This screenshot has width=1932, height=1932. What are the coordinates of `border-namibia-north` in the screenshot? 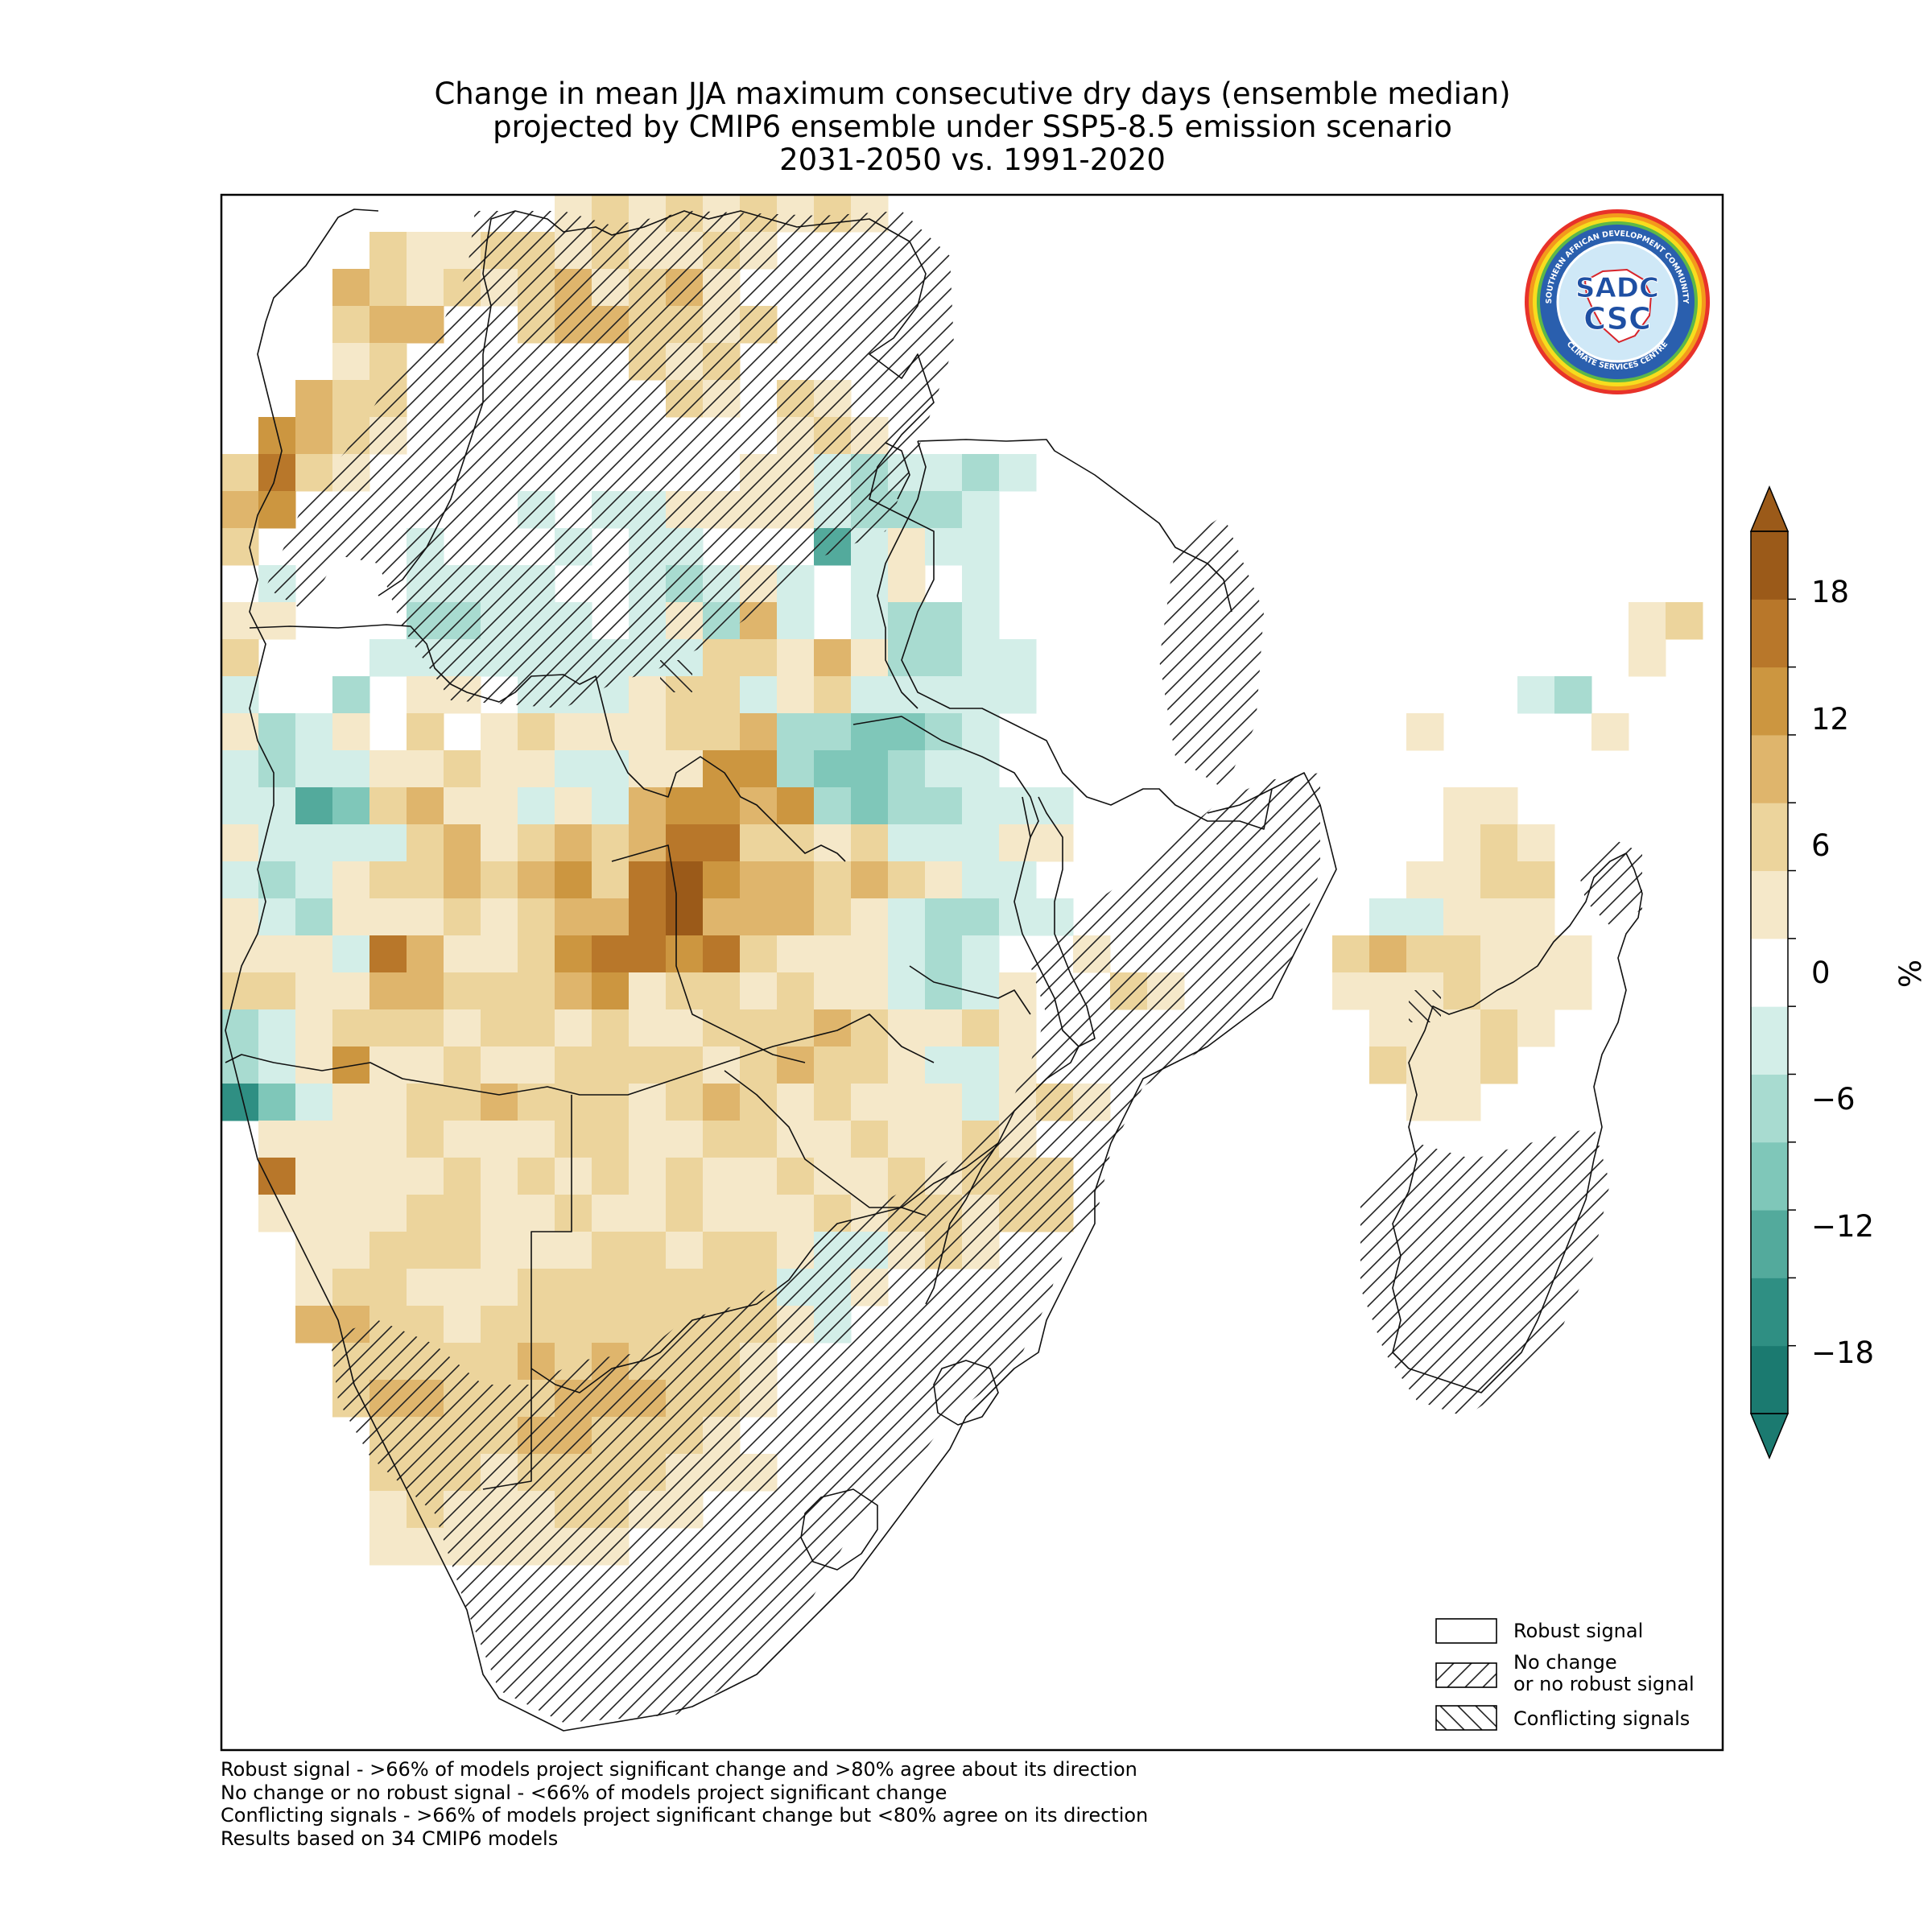 It's located at (580, 1054).